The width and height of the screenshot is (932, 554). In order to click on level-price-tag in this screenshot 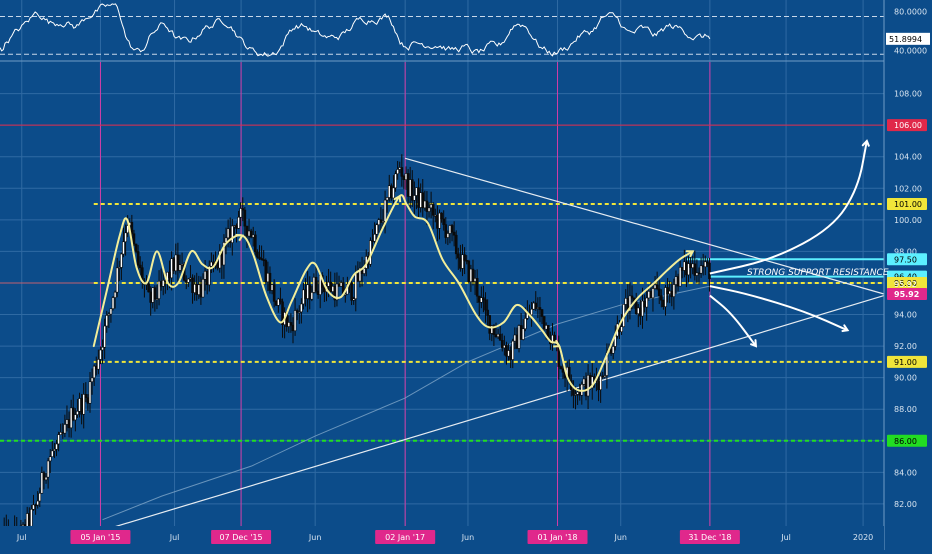, I will do `click(907, 204)`.